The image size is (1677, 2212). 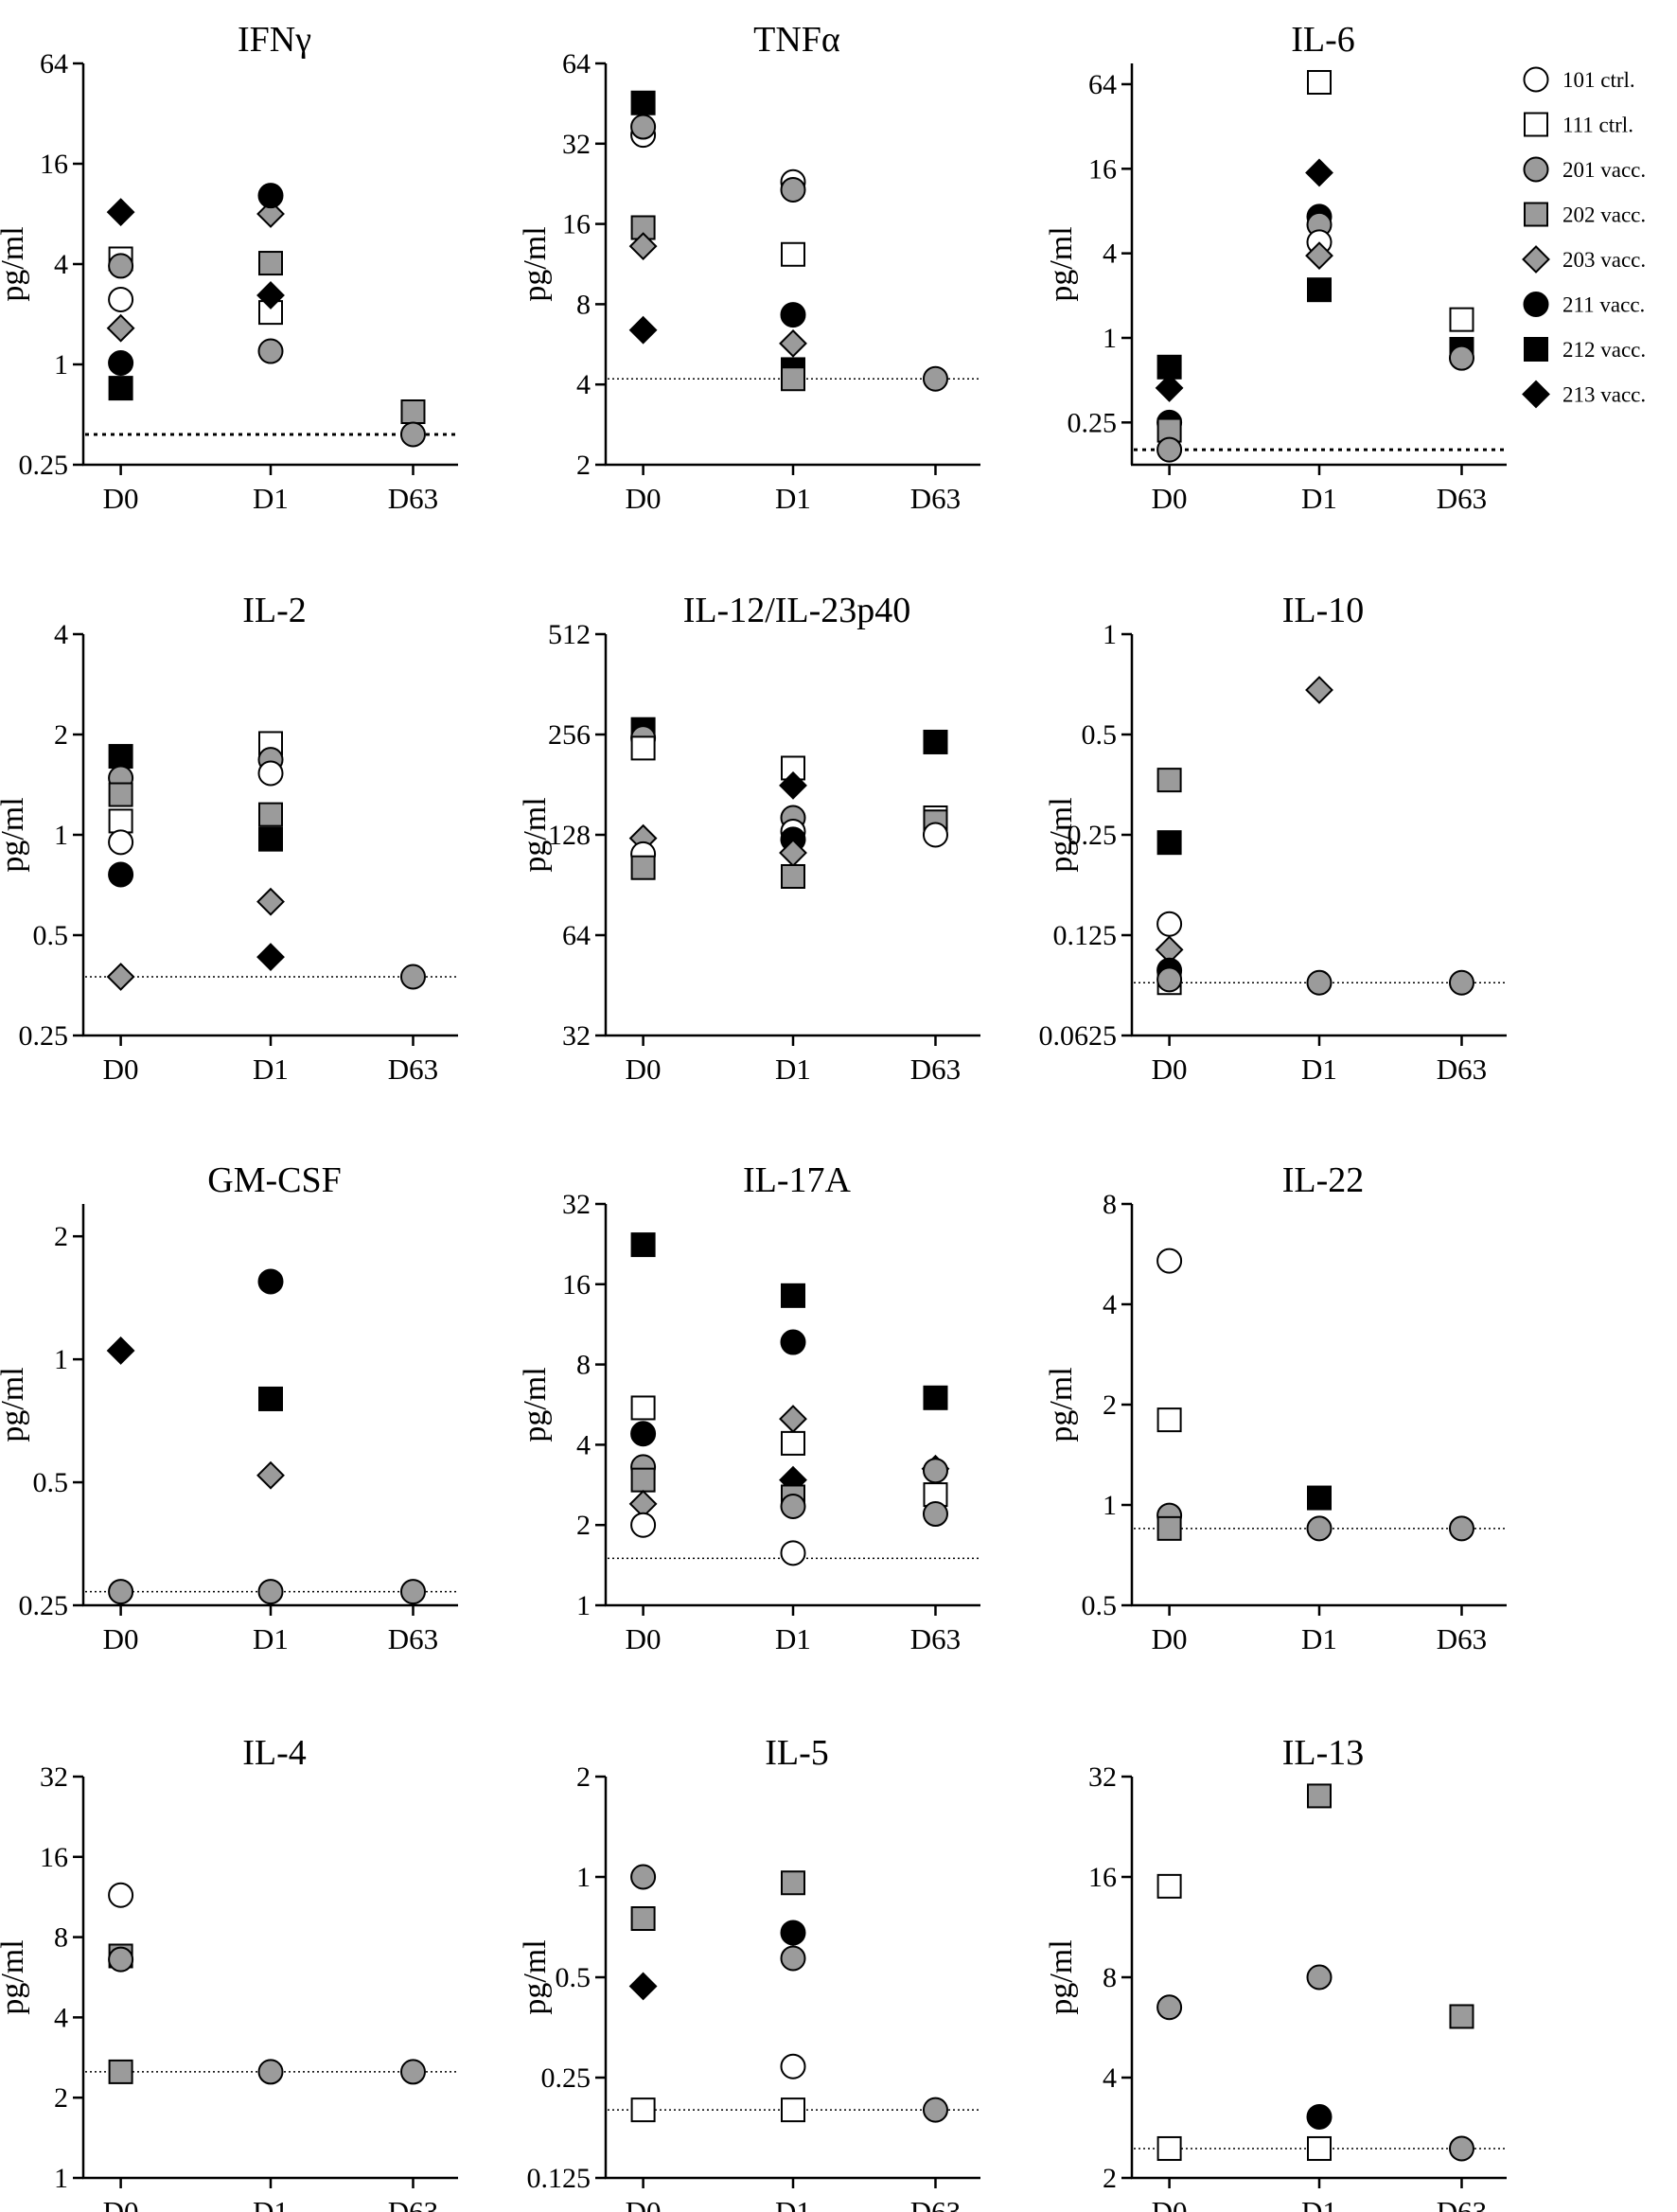 I want to click on legend-marker, so click(x=1536, y=124).